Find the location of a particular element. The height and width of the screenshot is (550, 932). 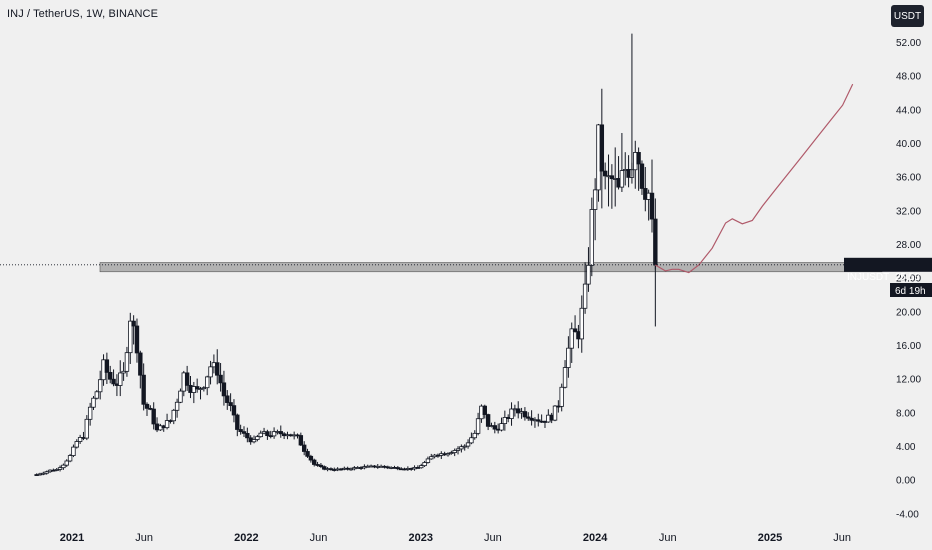

countdown-bg is located at coordinates (911, 290).